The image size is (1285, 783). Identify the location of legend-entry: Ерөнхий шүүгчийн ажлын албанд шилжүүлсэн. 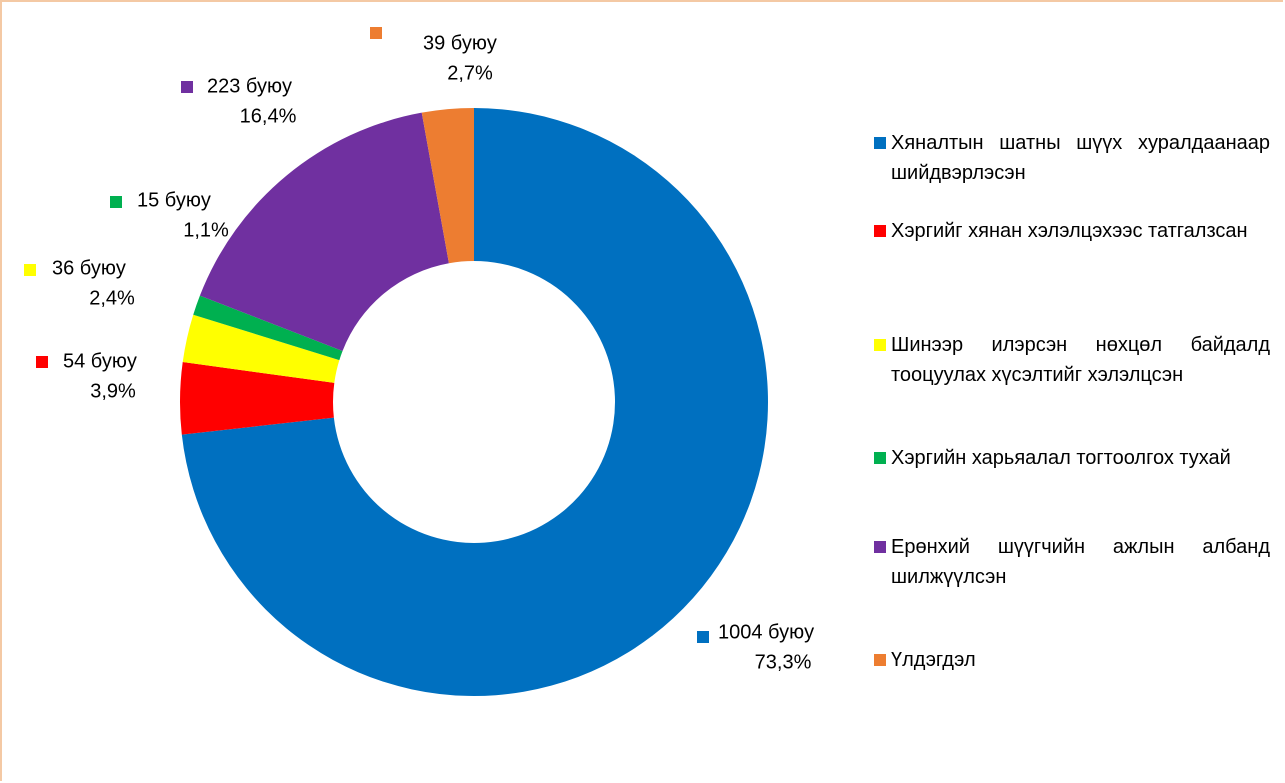
(1072, 562).